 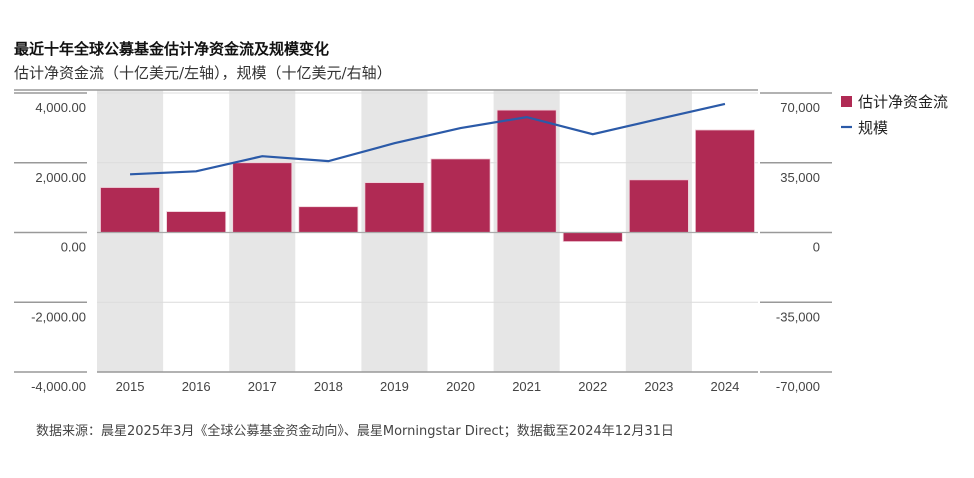 I want to click on bar-2021, so click(x=526, y=171).